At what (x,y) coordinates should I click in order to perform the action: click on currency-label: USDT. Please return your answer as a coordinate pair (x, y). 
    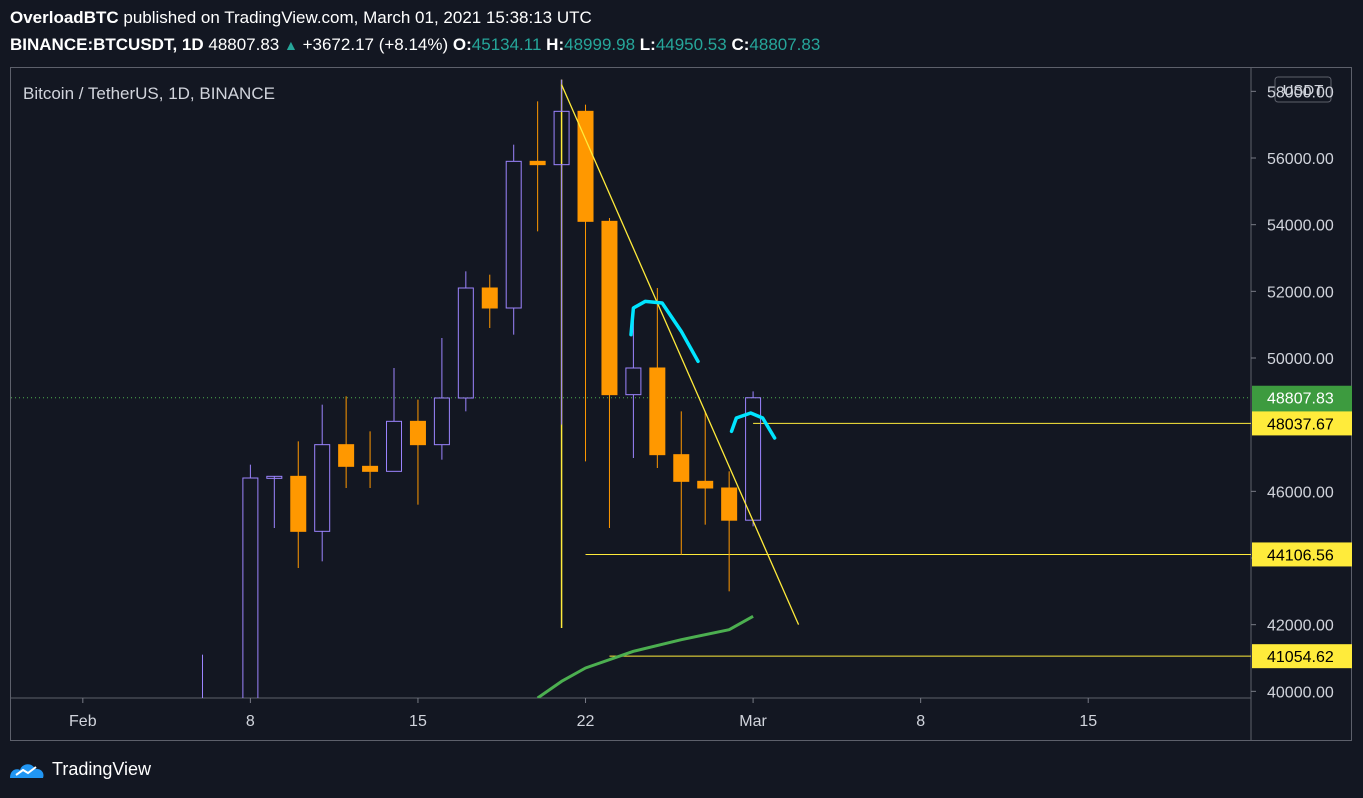
    Looking at the image, I should click on (1303, 90).